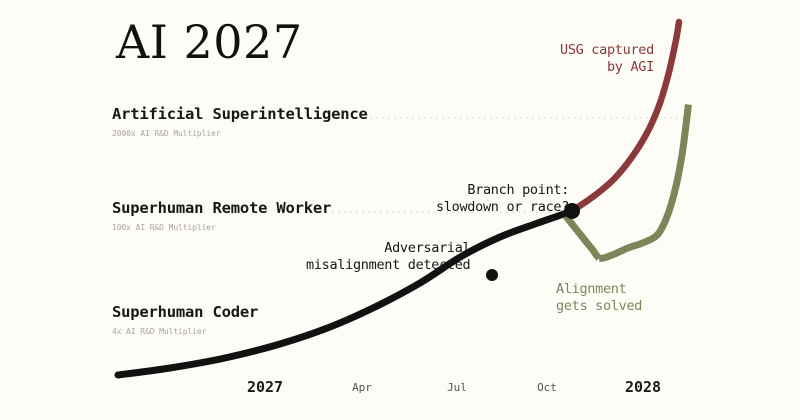 This screenshot has width=800, height=420. What do you see at coordinates (185, 312) in the screenshot?
I see `threshold-label-coder: Superhuman Coder` at bounding box center [185, 312].